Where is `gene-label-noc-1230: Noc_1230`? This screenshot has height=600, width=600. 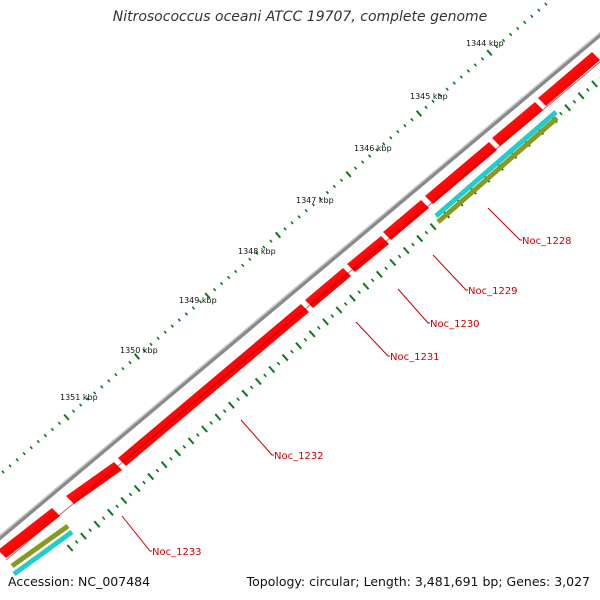
gene-label-noc-1230: Noc_1230 is located at coordinates (455, 324).